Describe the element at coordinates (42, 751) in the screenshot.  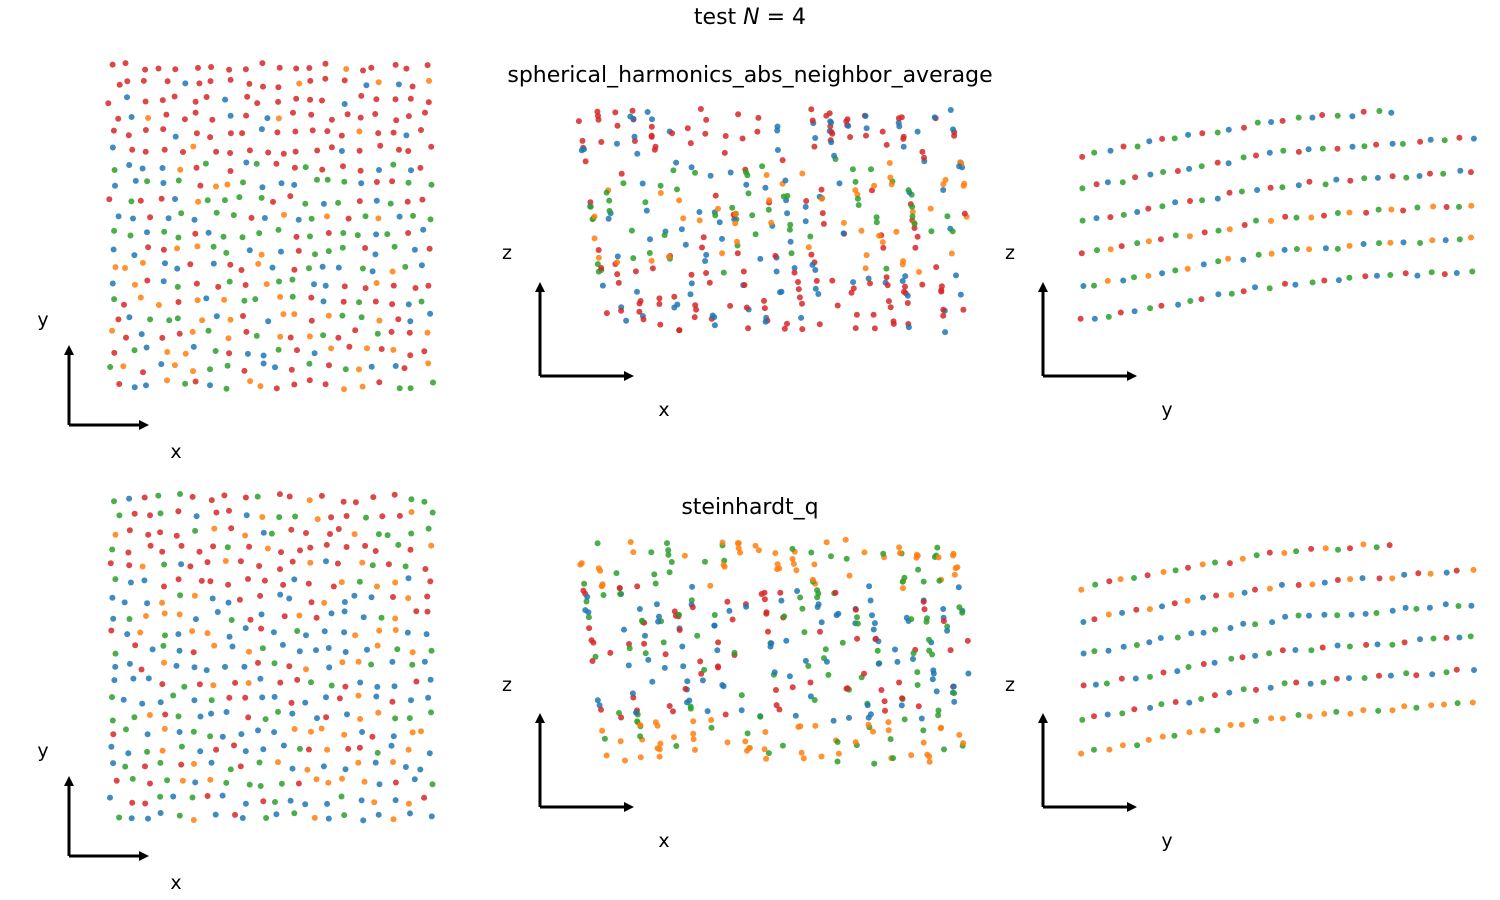
I see `axis-label-vertical: y` at that location.